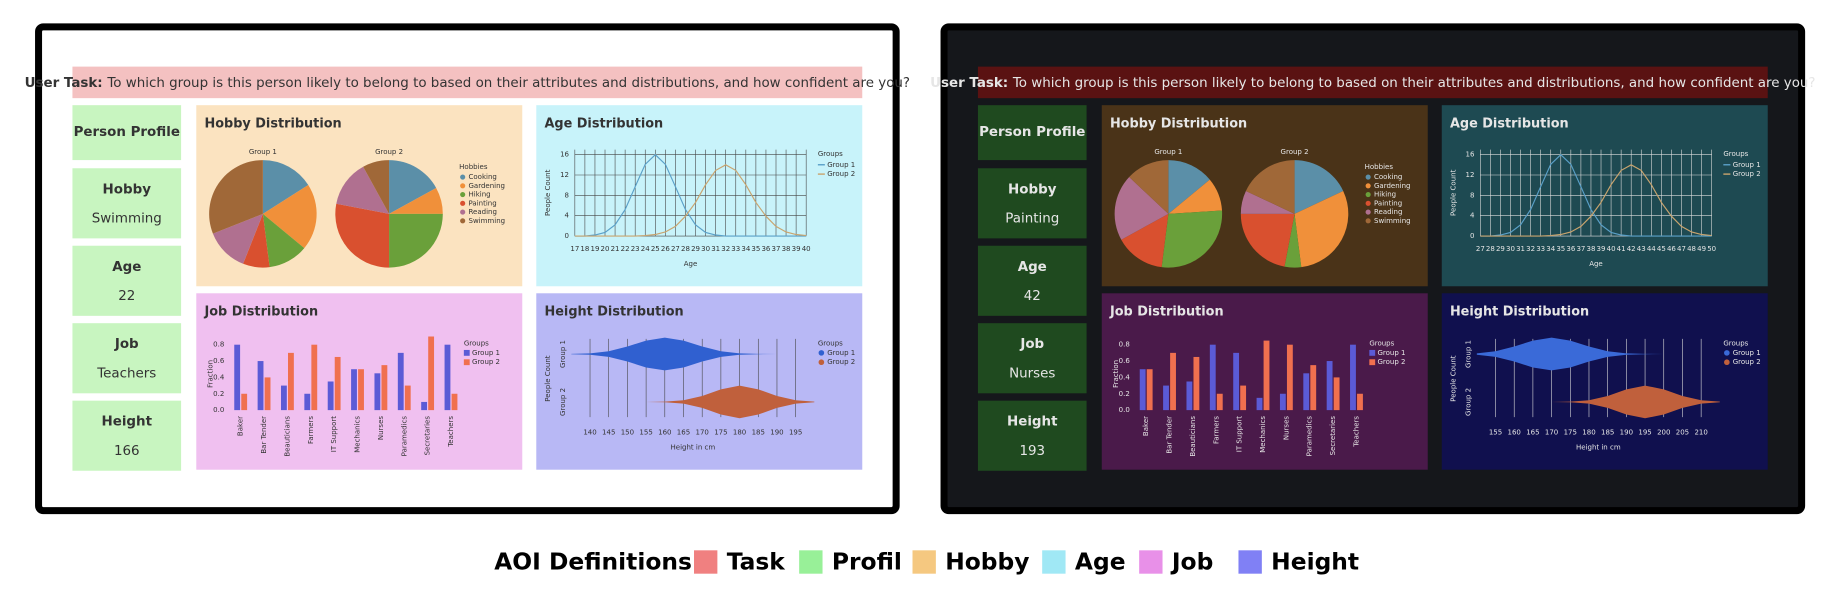 This screenshot has width=1832, height=608. I want to click on legend-label: Cooking, so click(1388, 176).